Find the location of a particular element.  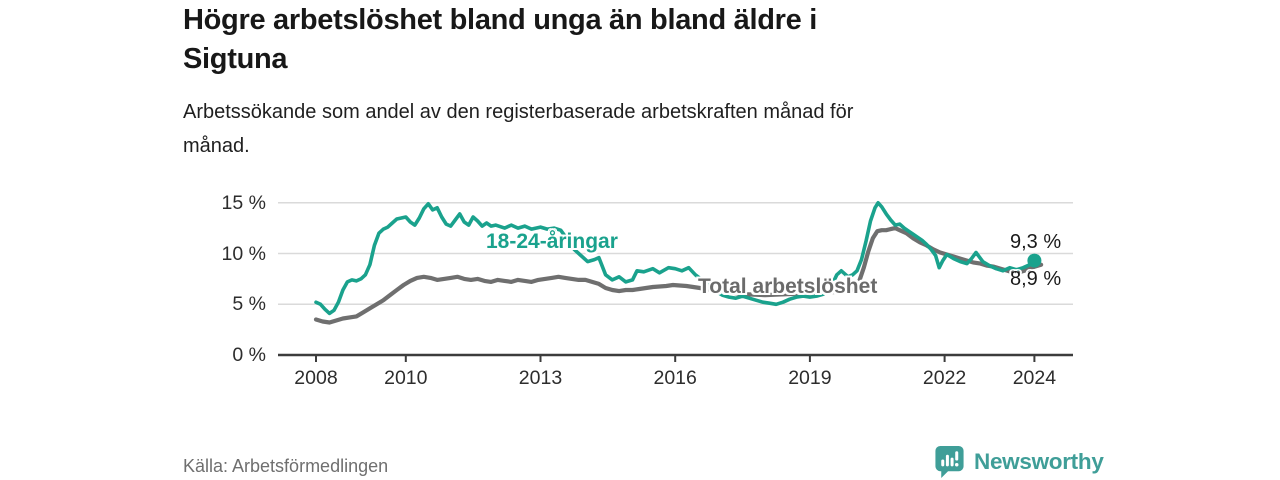

y-tick-label: 5 % is located at coordinates (249, 304).